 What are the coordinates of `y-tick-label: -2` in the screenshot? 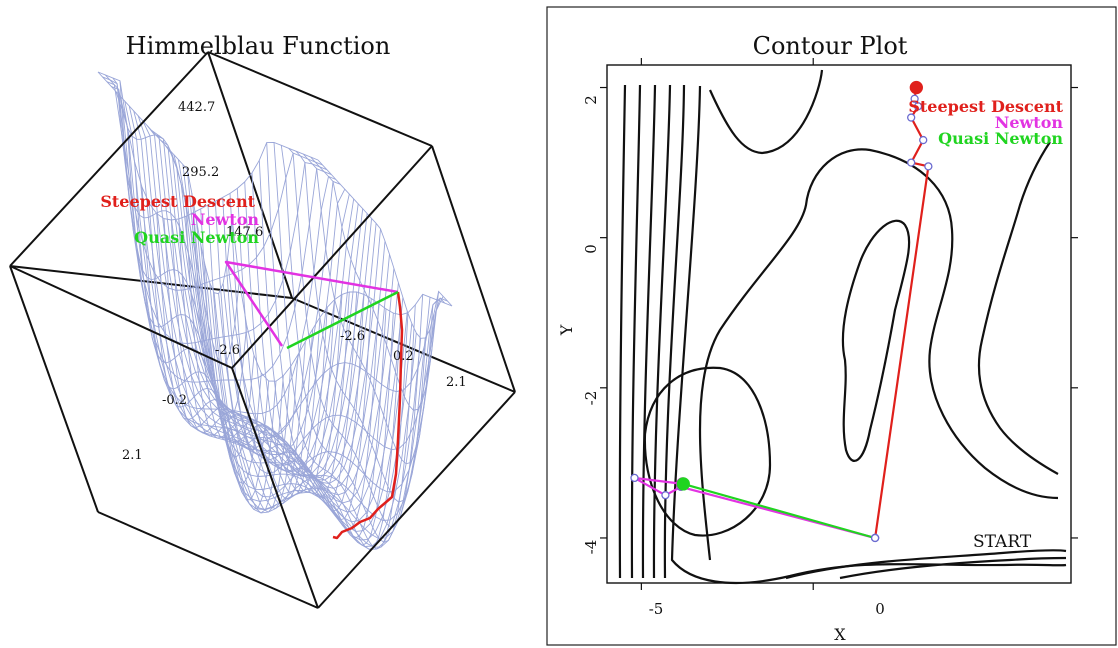 It's located at (591, 398).